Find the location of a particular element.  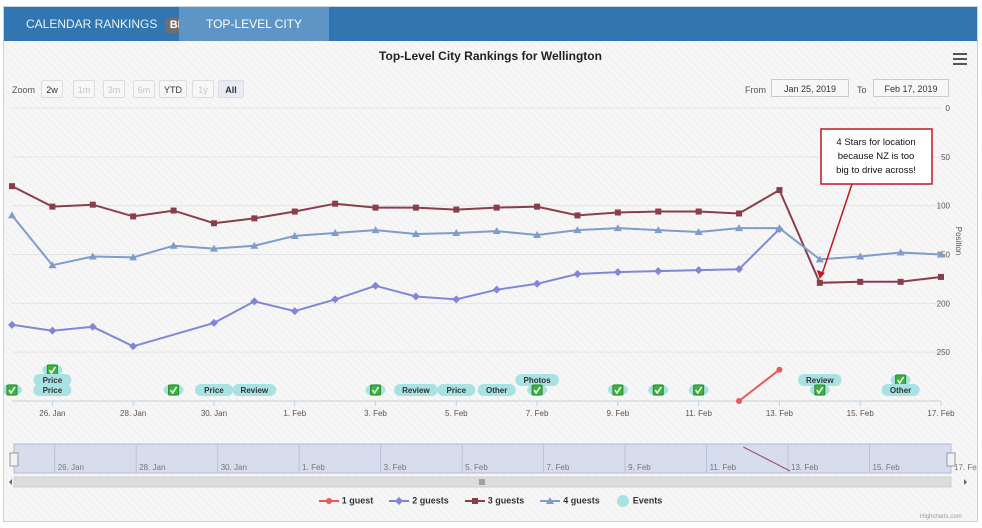

navigator-tick-label: 9. Feb is located at coordinates (639, 467).